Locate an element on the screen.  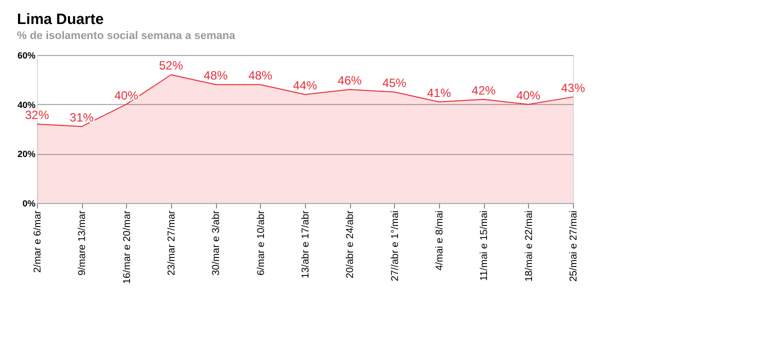
chart-subtitle: % de isolamento social semana a semana is located at coordinates (126, 36).